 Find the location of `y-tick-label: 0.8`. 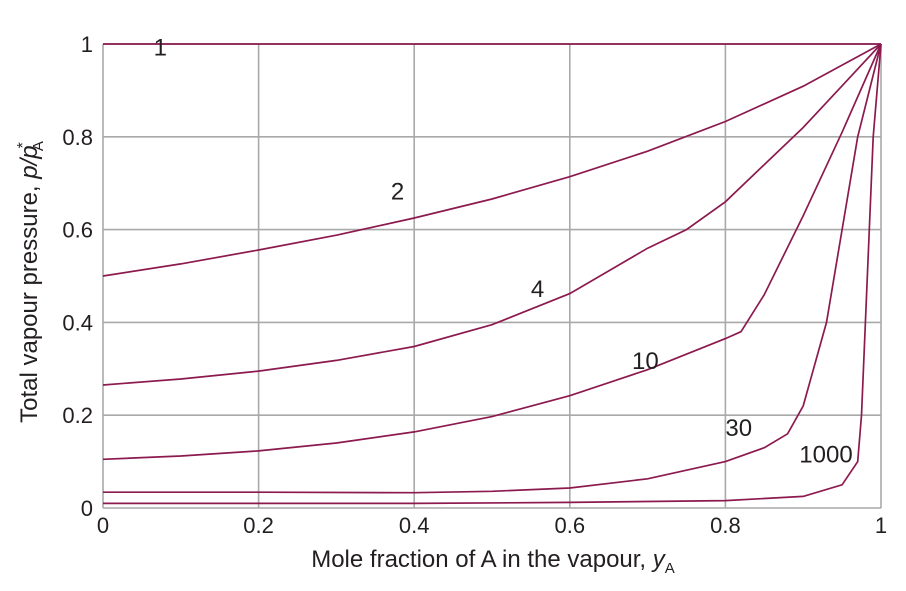

y-tick-label: 0.8 is located at coordinates (77, 137).